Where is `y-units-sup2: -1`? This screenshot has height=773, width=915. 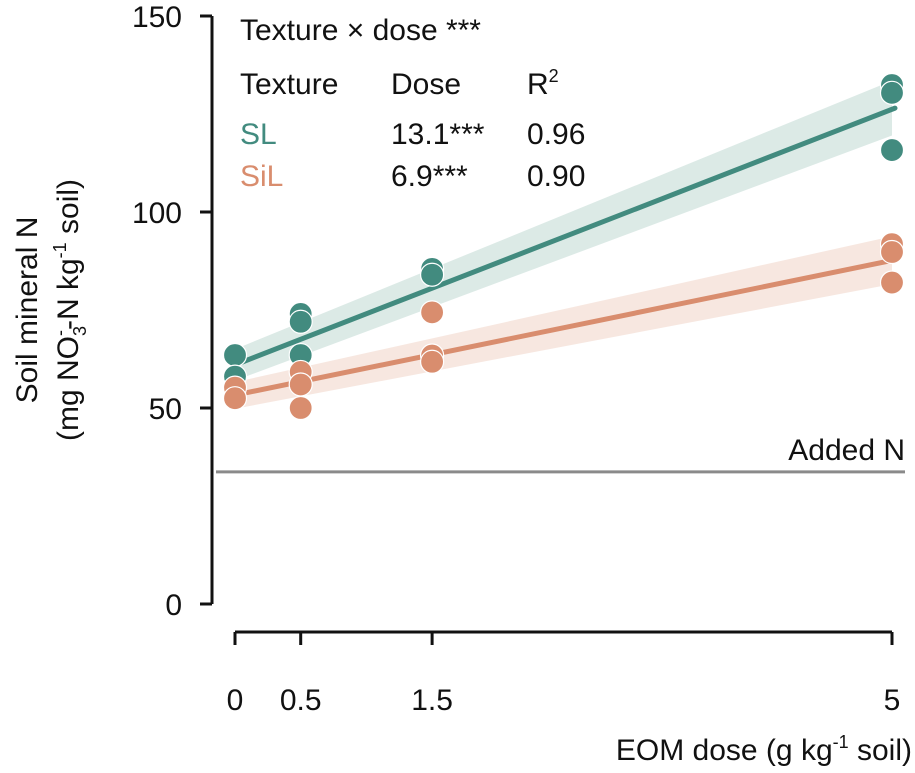 y-units-sup2: -1 is located at coordinates (60, 250).